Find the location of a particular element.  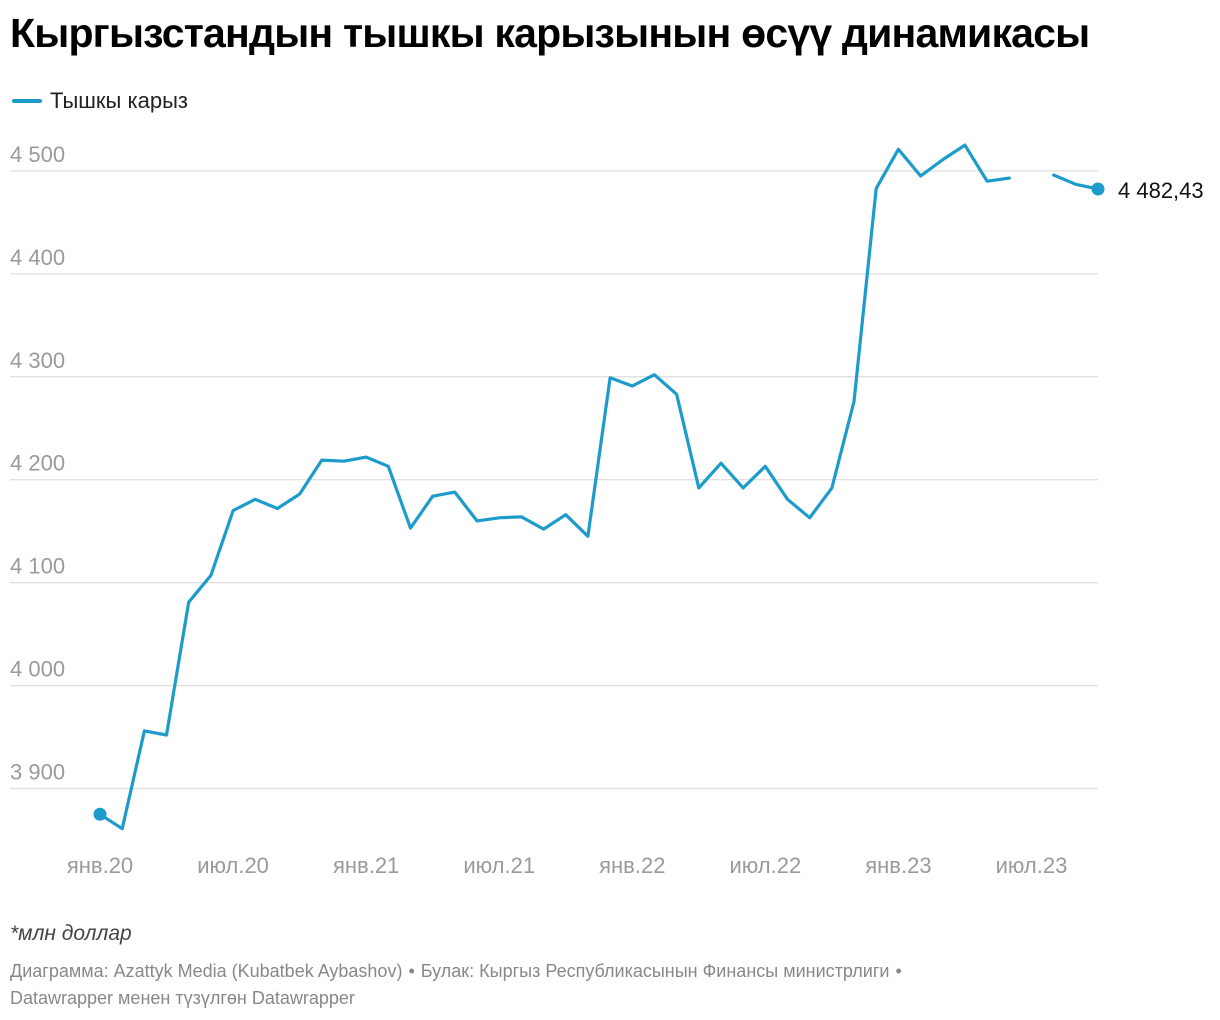

end-value-label: 4 482,43 is located at coordinates (1161, 190).